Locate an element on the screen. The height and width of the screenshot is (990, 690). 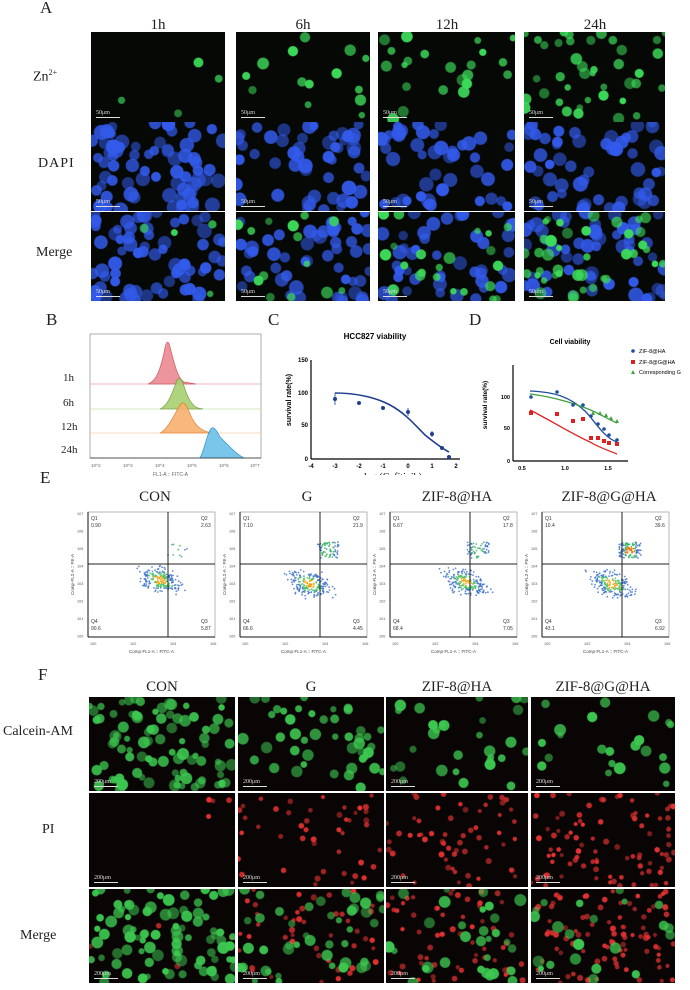
svg-text: 5.87 is located at coordinates (206, 629).